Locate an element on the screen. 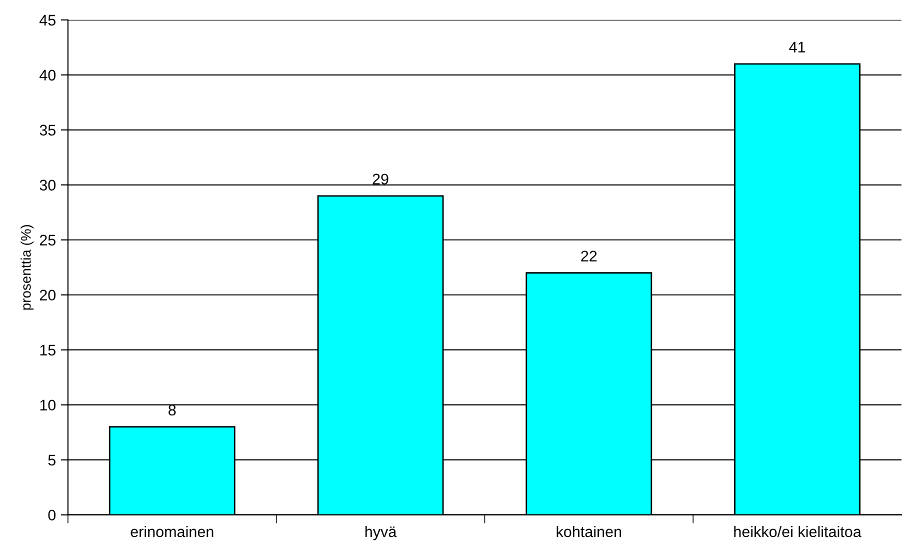  y-tick-label: 15 is located at coordinates (48, 350).